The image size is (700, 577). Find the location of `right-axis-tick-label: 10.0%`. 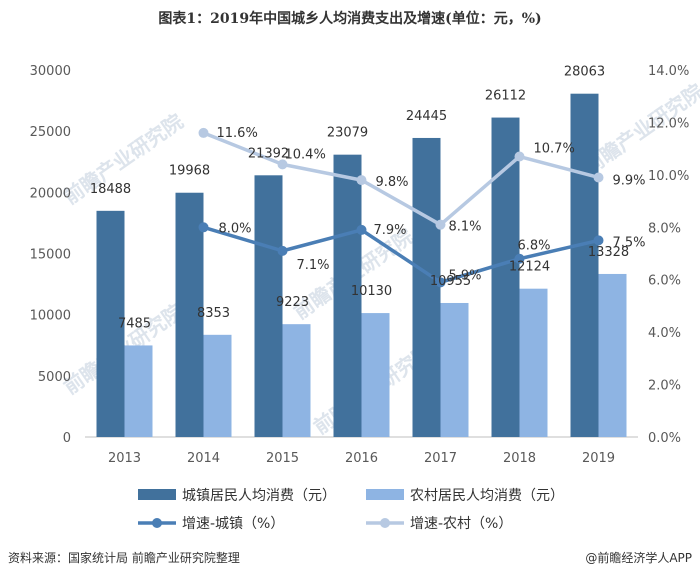

right-axis-tick-label: 10.0% is located at coordinates (668, 176).